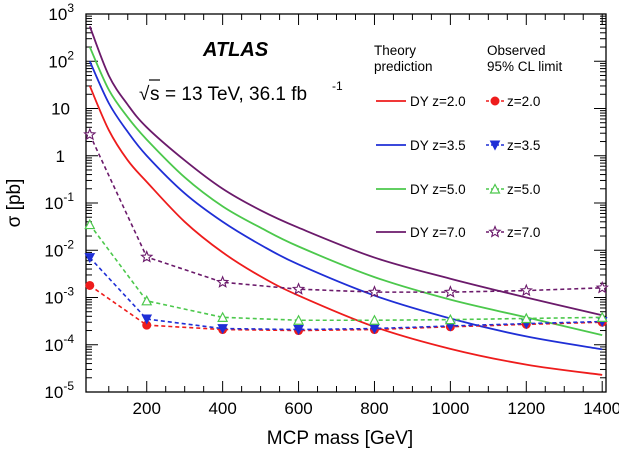  What do you see at coordinates (523, 232) in the screenshot?
I see `legend-observed-label: z=7.0` at bounding box center [523, 232].